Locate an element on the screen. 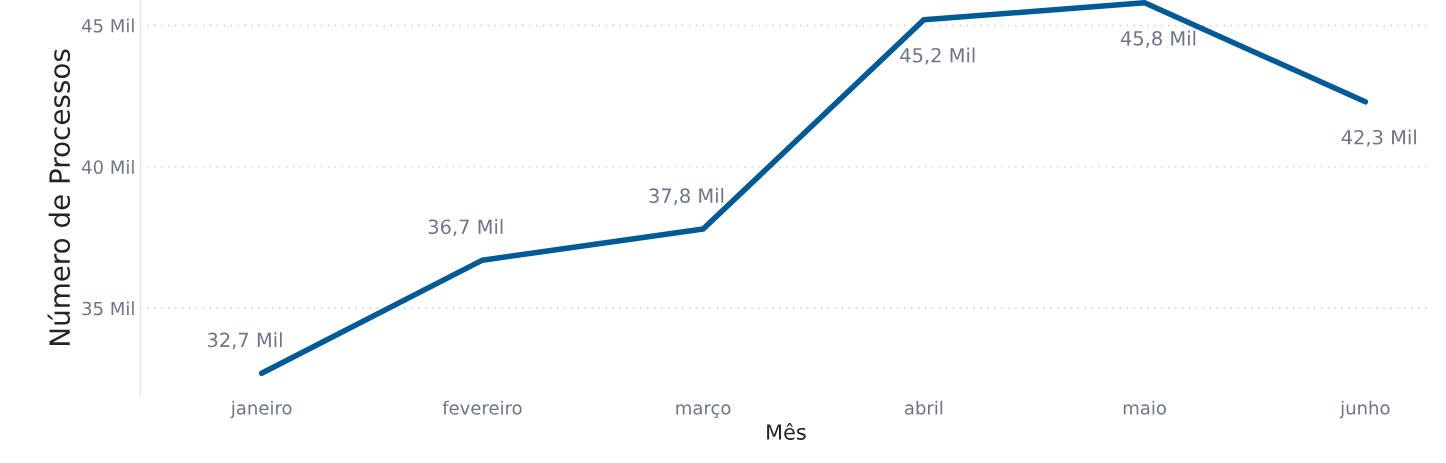 The width and height of the screenshot is (1446, 463). y-tick-label: 35 Mil is located at coordinates (108, 308).